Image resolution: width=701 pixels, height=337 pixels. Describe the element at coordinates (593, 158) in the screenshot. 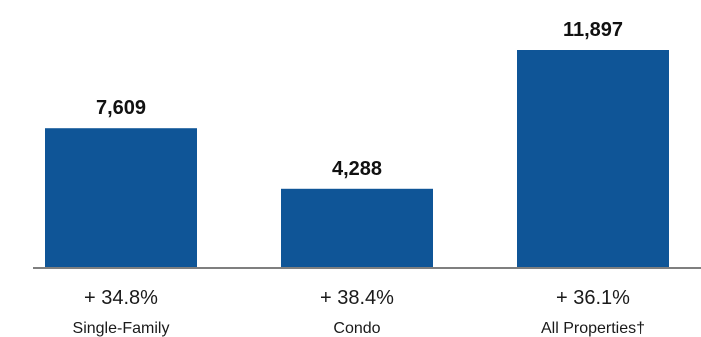

I see `bar-all-properties` at that location.